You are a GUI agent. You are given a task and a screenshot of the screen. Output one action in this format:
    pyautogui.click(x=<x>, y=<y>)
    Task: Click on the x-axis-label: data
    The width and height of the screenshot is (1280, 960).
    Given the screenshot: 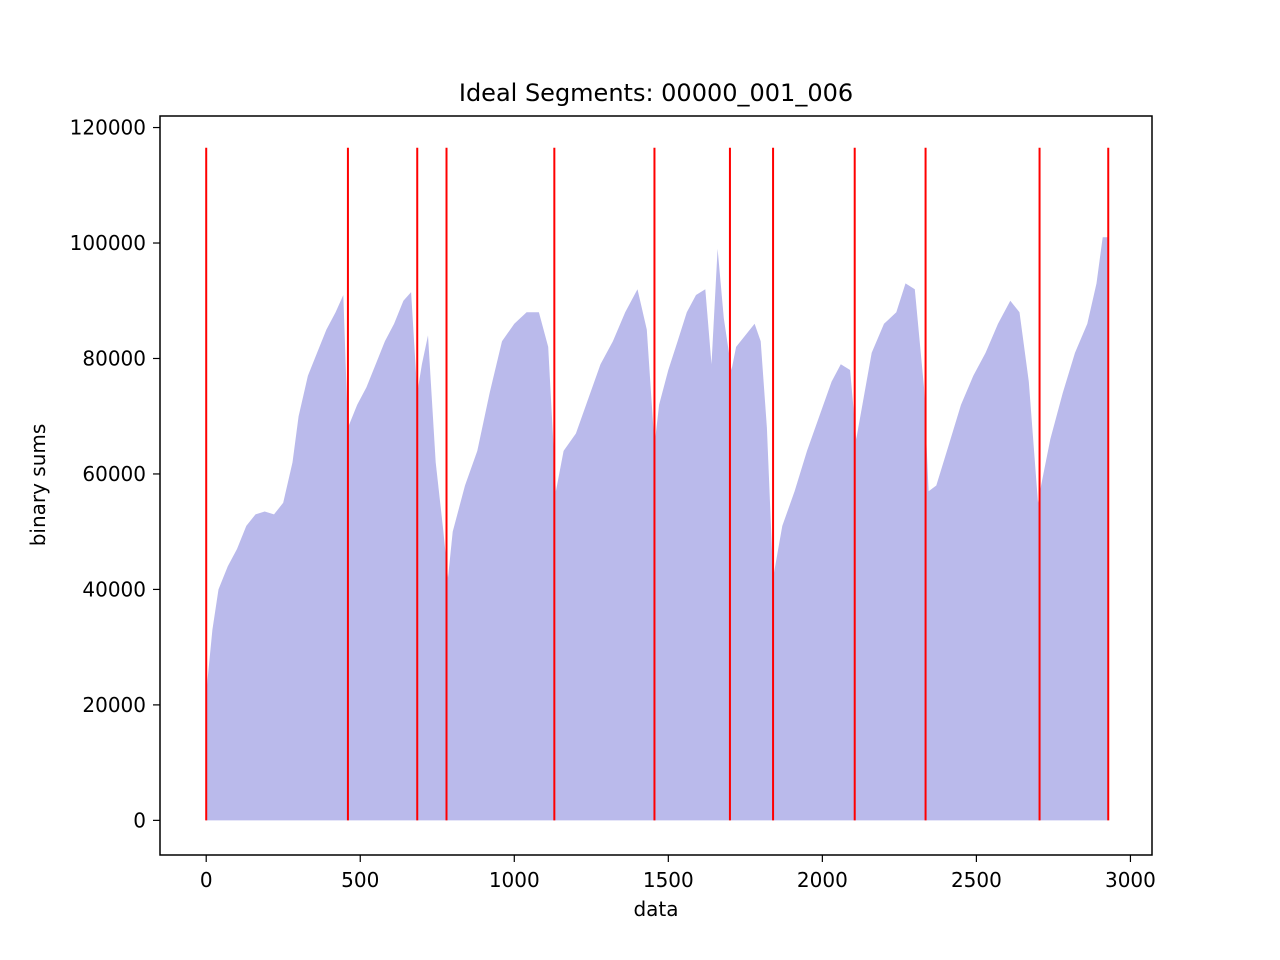 What is the action you would take?
    pyautogui.click(x=655, y=909)
    